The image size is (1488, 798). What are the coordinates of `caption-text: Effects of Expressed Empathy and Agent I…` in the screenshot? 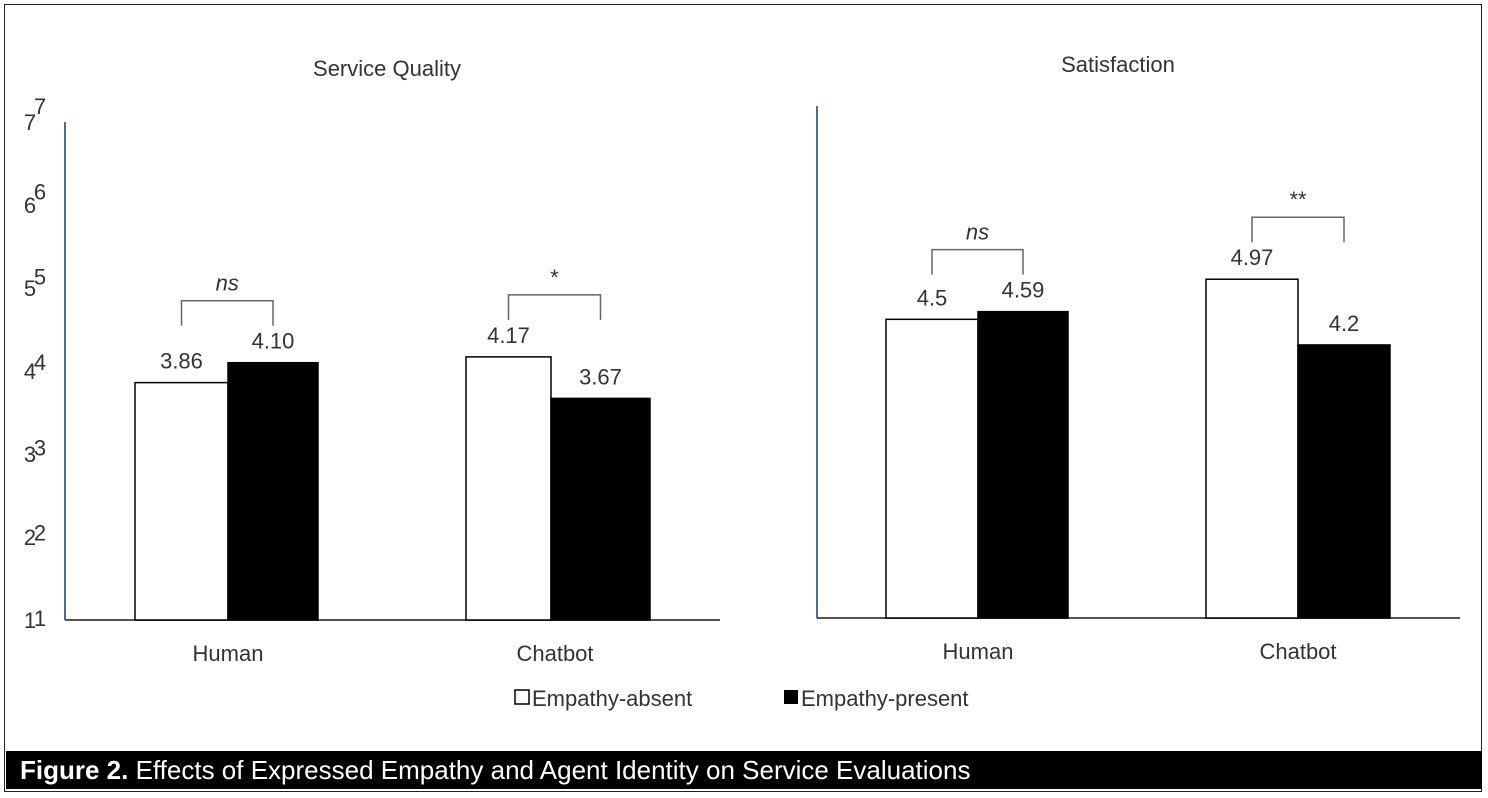 It's located at (549, 770).